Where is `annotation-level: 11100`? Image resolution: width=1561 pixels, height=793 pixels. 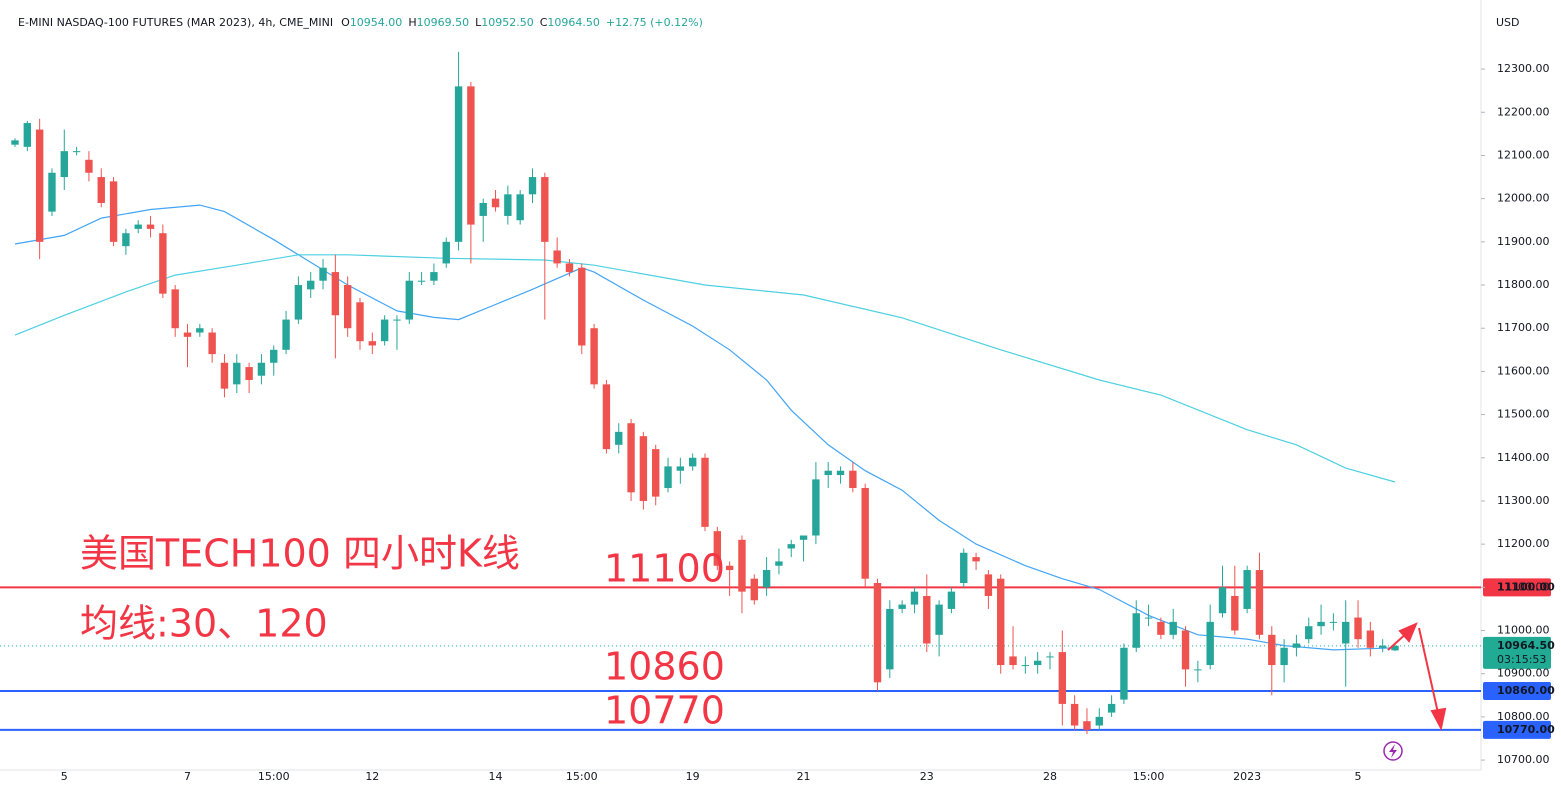 annotation-level: 11100 is located at coordinates (664, 569).